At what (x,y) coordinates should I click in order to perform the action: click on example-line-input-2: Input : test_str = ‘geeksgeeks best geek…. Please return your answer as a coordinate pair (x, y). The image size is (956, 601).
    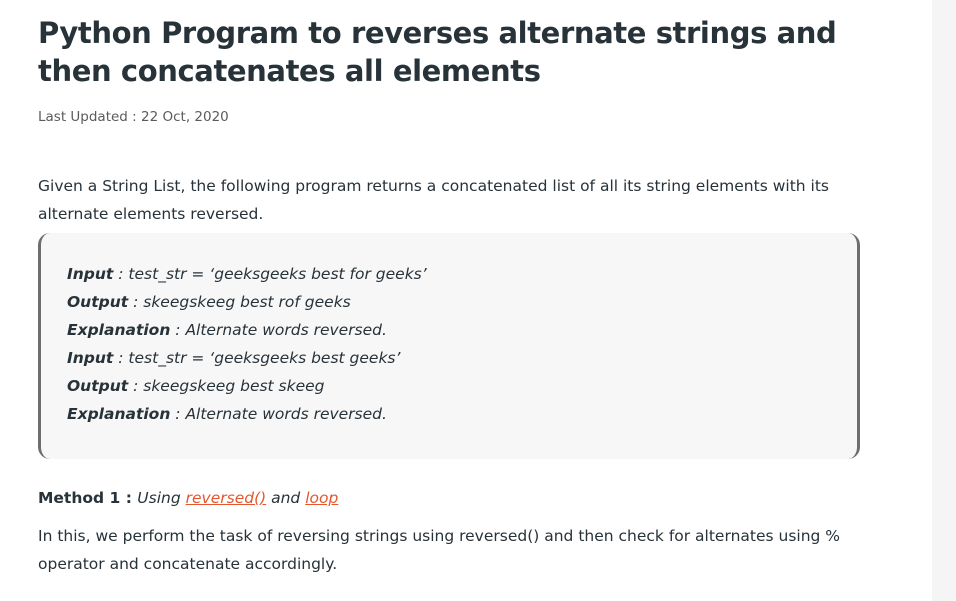
    Looking at the image, I should click on (234, 358).